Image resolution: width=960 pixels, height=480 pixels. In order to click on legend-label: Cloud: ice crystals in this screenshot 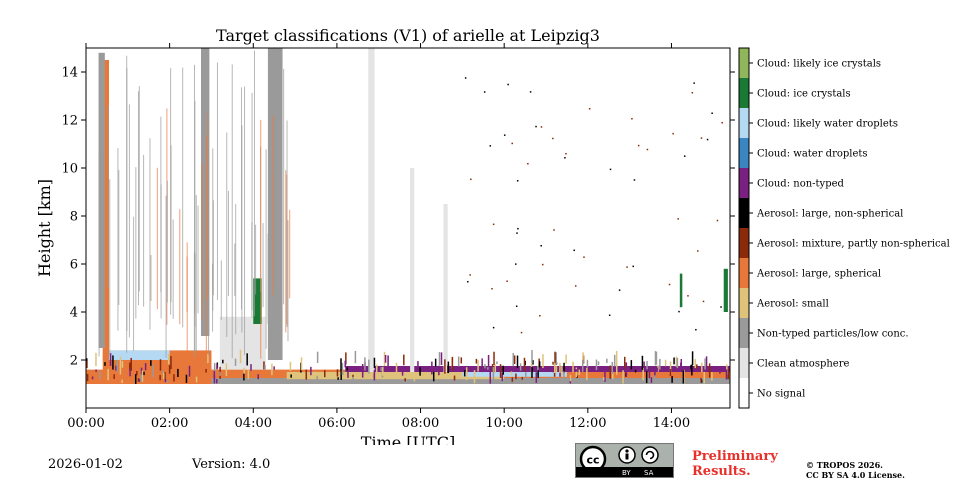, I will do `click(804, 94)`.